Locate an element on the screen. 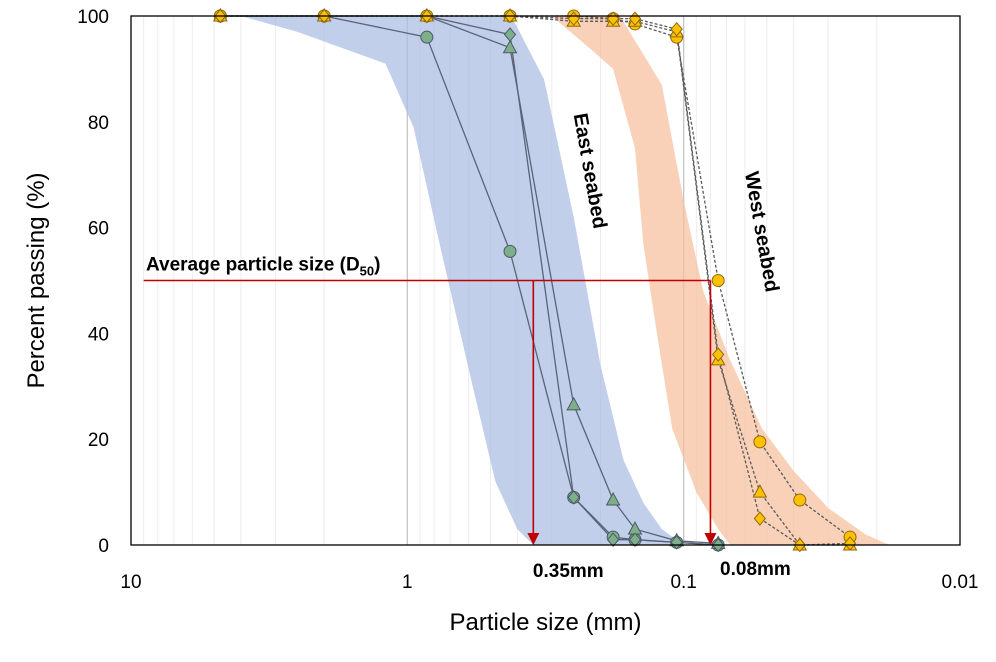 This screenshot has height=662, width=996. x-tick-label: 10 is located at coordinates (130, 582).